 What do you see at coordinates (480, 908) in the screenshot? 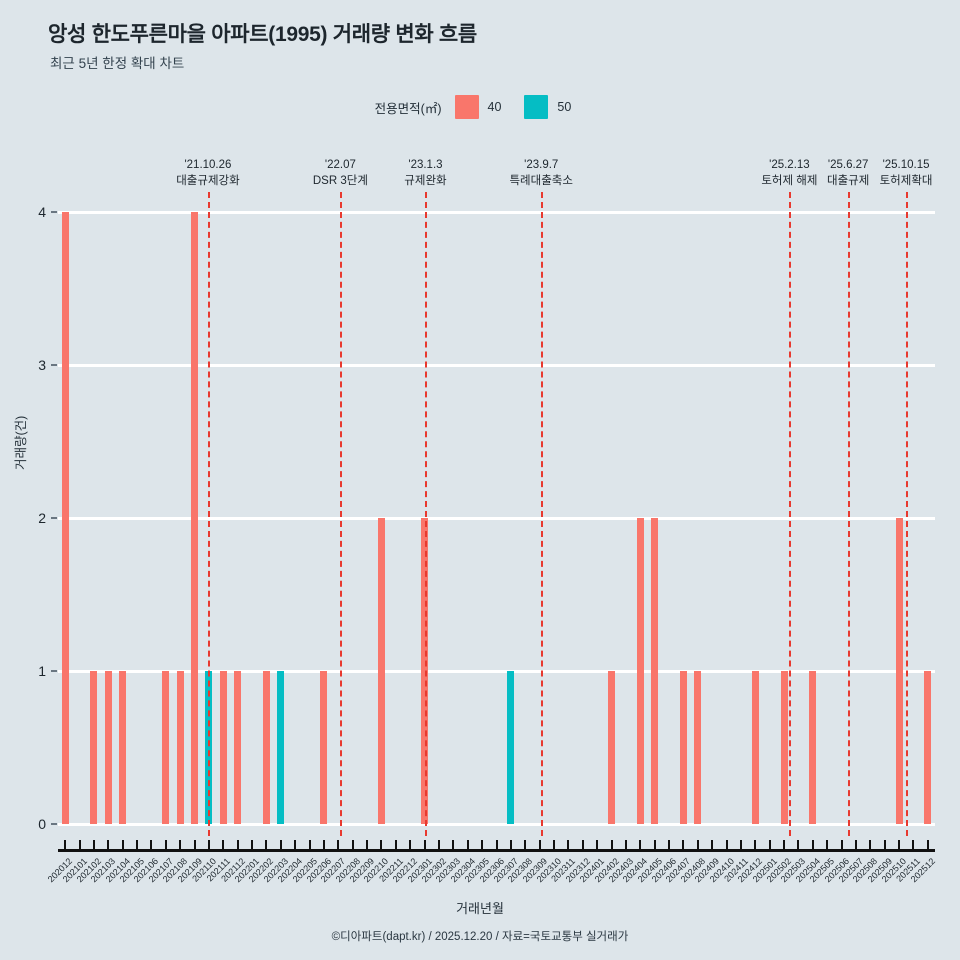
I see `x-axis-title: 거래년월` at bounding box center [480, 908].